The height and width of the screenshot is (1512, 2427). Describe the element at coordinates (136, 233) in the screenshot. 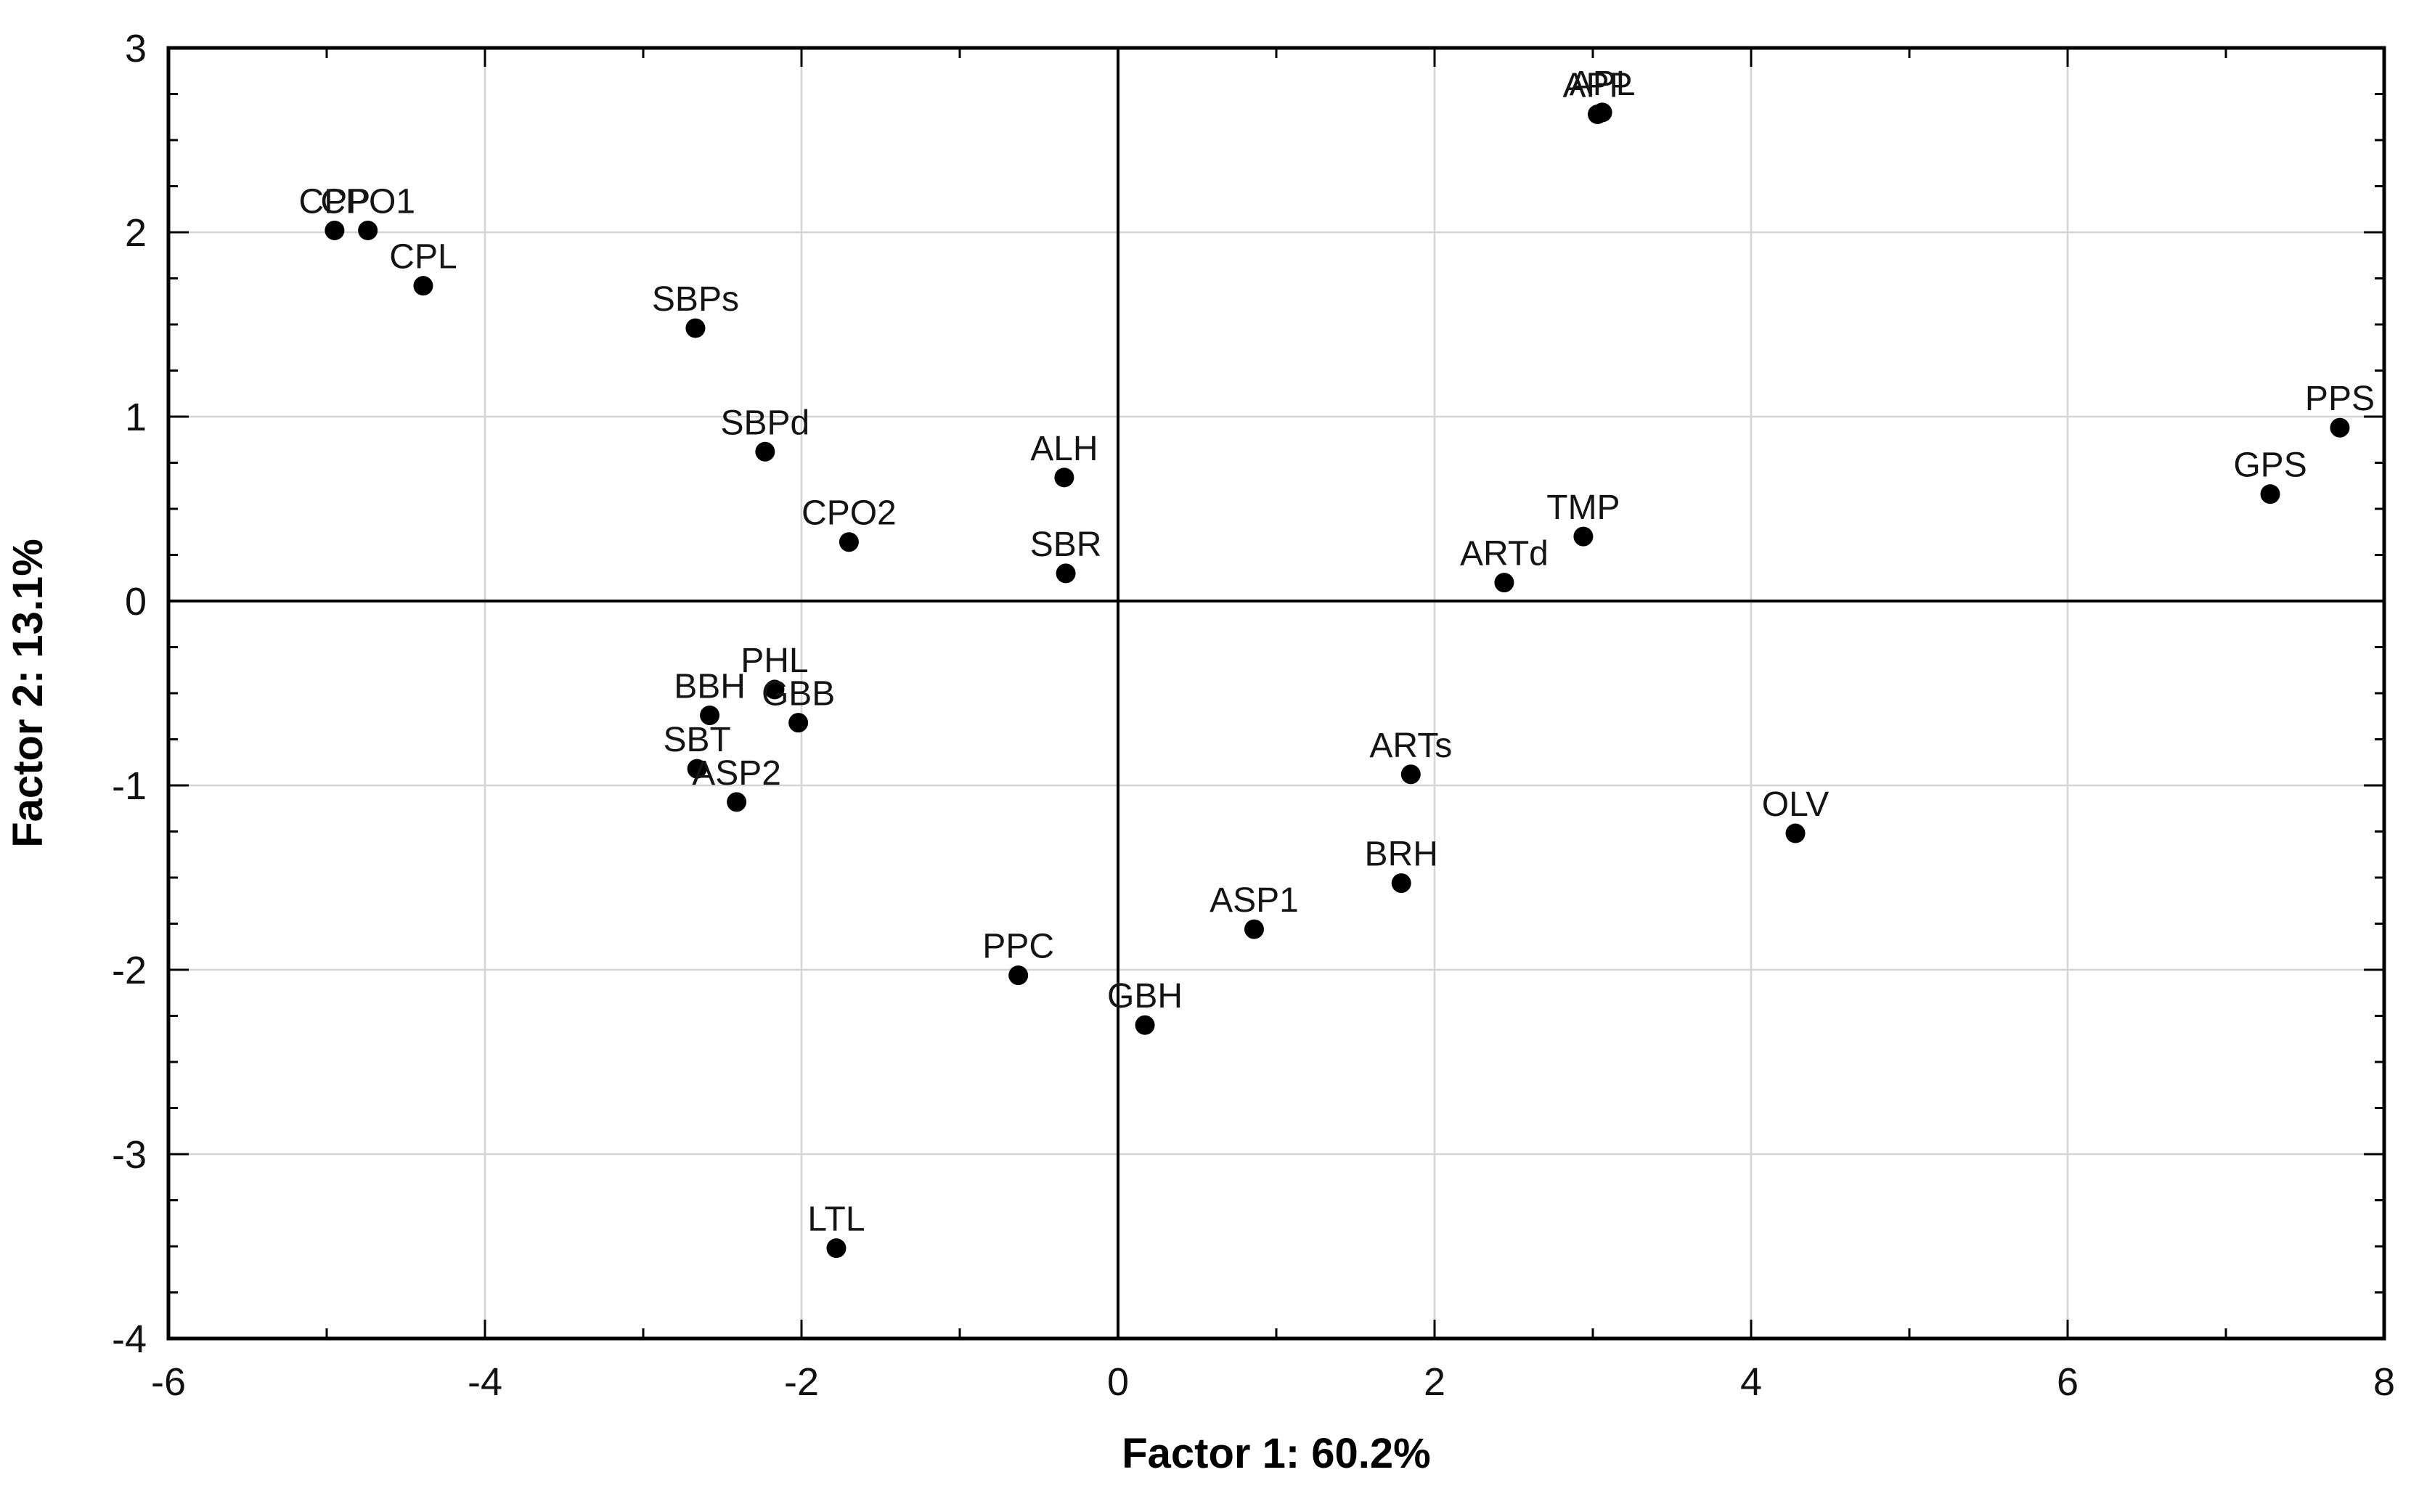

I see `y-tick-label: 2` at that location.